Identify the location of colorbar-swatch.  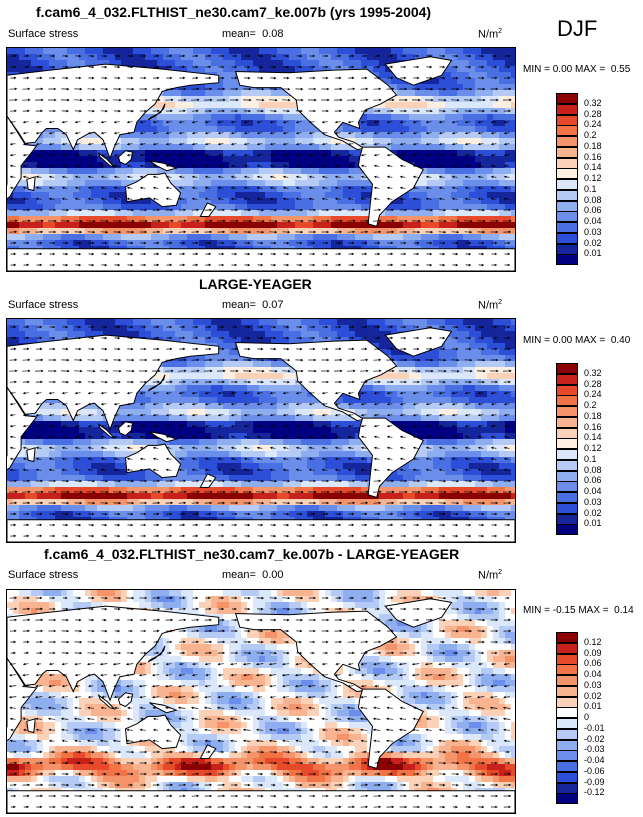
(567, 163).